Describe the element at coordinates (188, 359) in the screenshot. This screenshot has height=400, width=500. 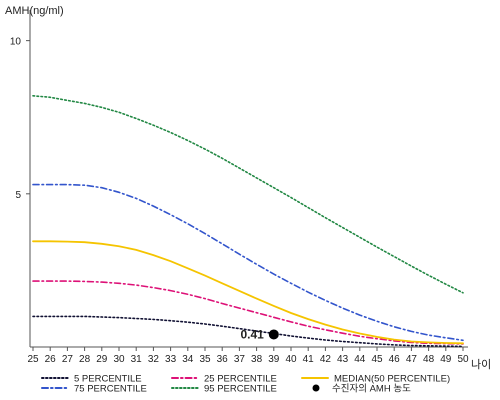
I see `x-tick-label: 34` at that location.